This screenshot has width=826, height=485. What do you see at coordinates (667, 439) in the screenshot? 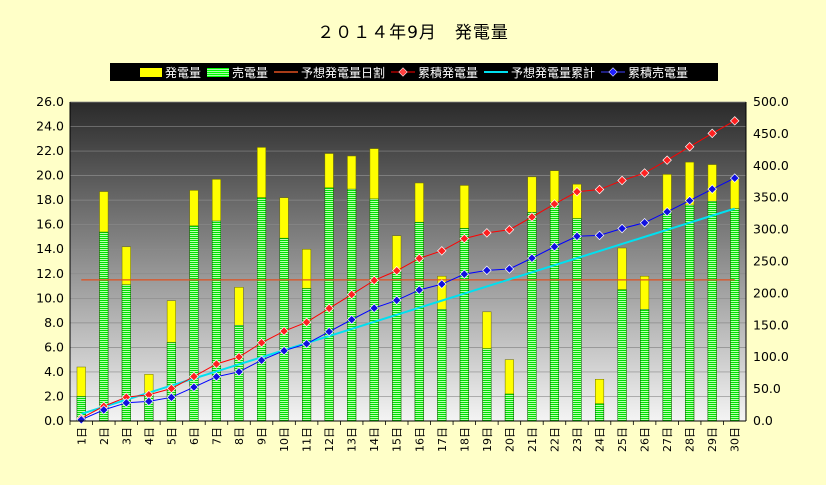
I see `x-tick-label: 27日` at bounding box center [667, 439].